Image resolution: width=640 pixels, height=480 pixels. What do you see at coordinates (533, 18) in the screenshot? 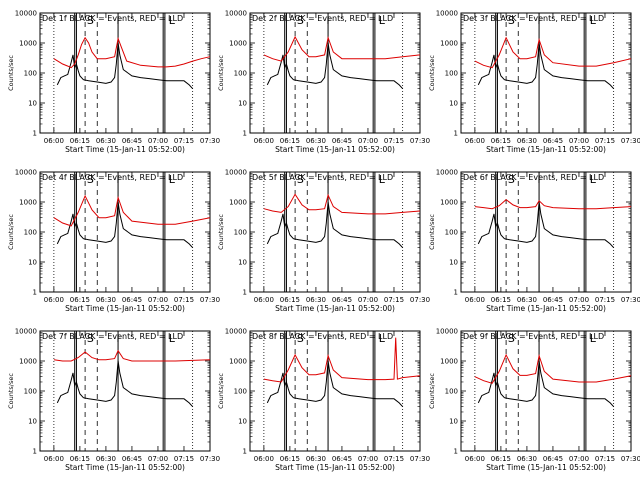
I see `chart-title: Det 3f BLACK = Events, RED = LLD` at bounding box center [533, 18].